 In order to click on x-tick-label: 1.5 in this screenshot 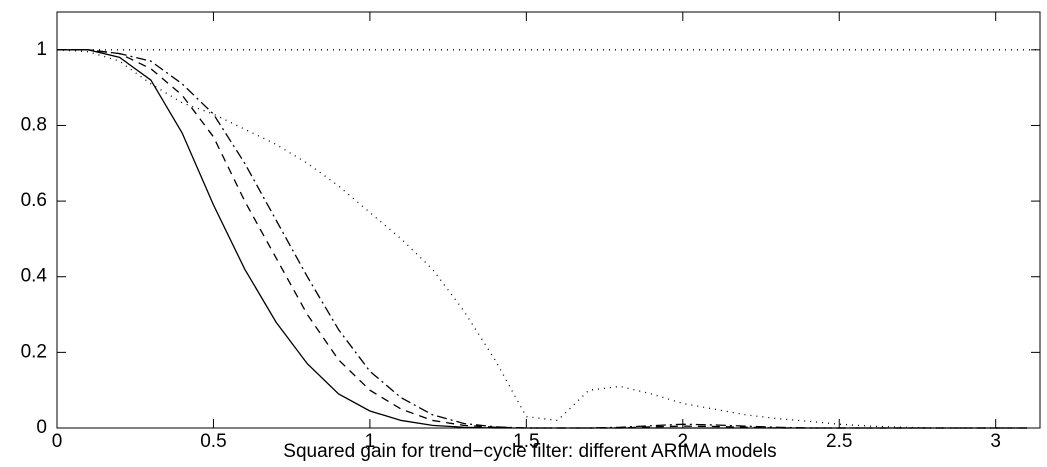, I will do `click(526, 441)`.